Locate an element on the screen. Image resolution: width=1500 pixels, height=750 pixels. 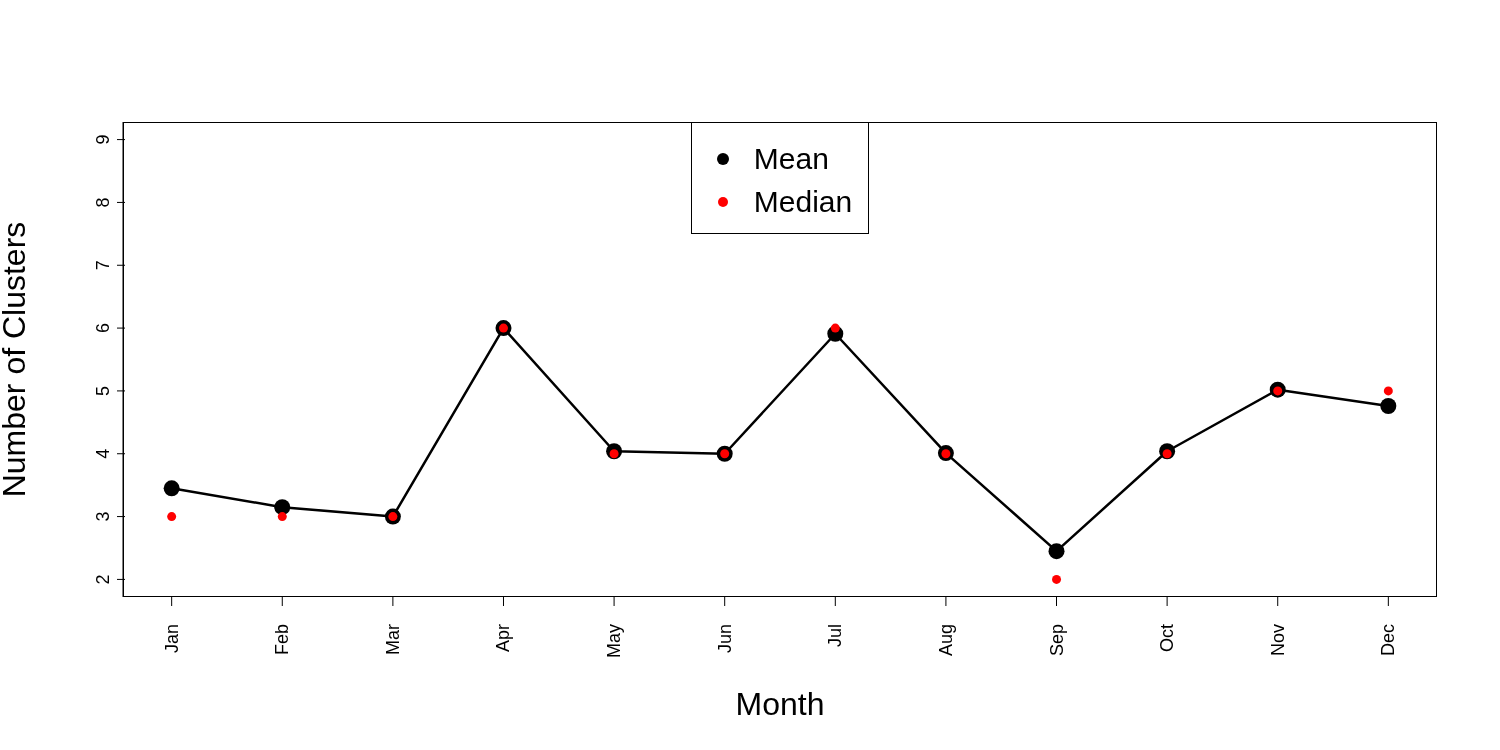
x-tick-label: Apr is located at coordinates (503, 638).